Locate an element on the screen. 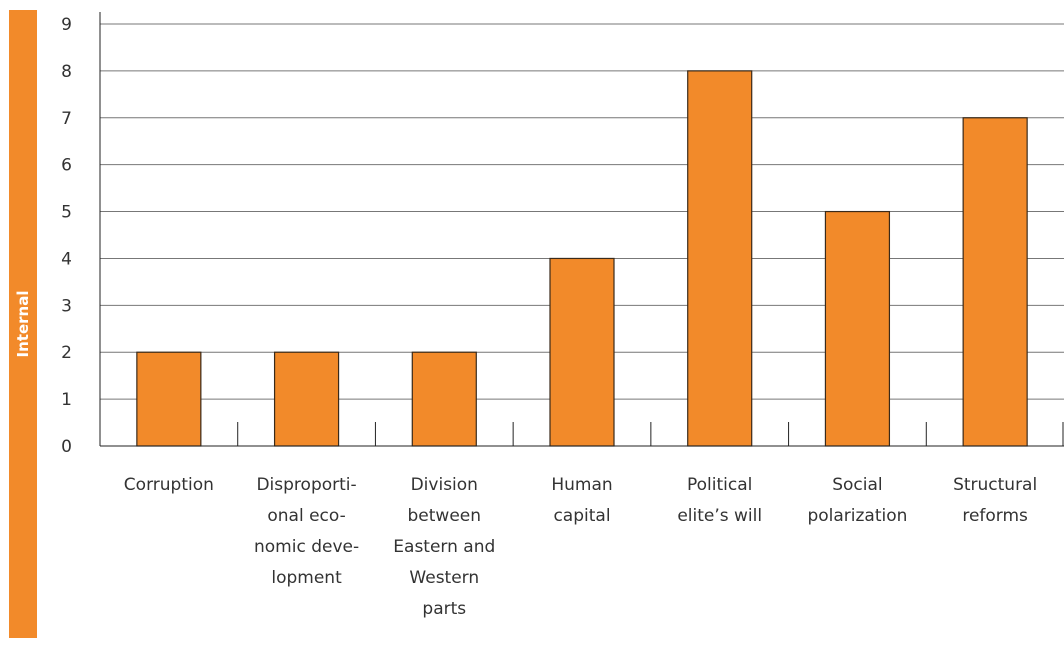 Image resolution: width=1064 pixels, height=646 pixels. x-category-label: Corruption is located at coordinates (169, 485).